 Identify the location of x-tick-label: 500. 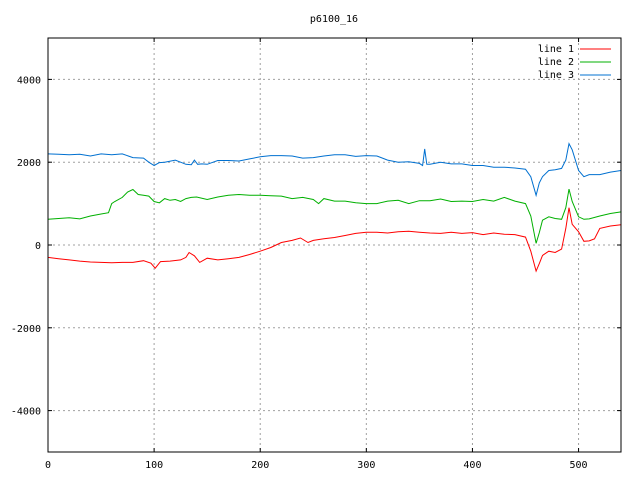
(579, 465).